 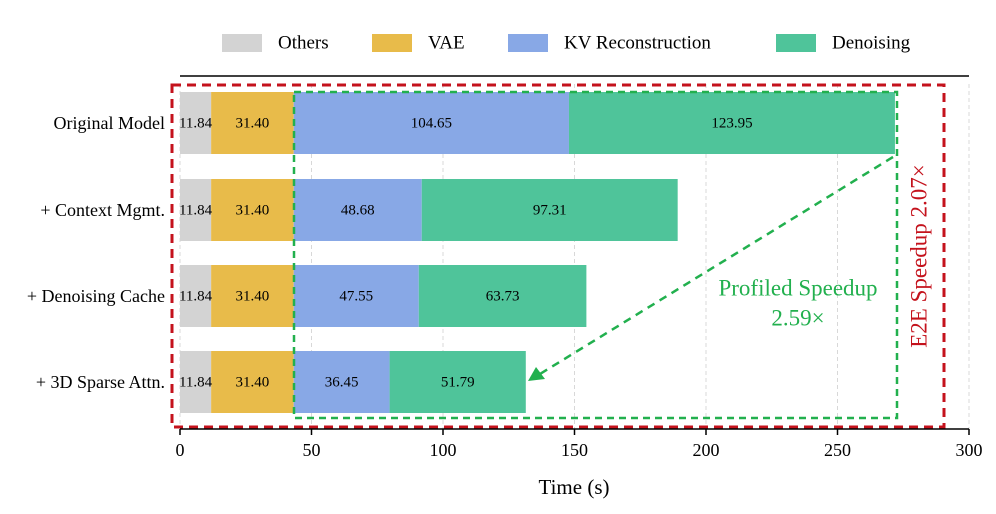 What do you see at coordinates (109, 123) in the screenshot?
I see `y-tick-label: Original Model` at bounding box center [109, 123].